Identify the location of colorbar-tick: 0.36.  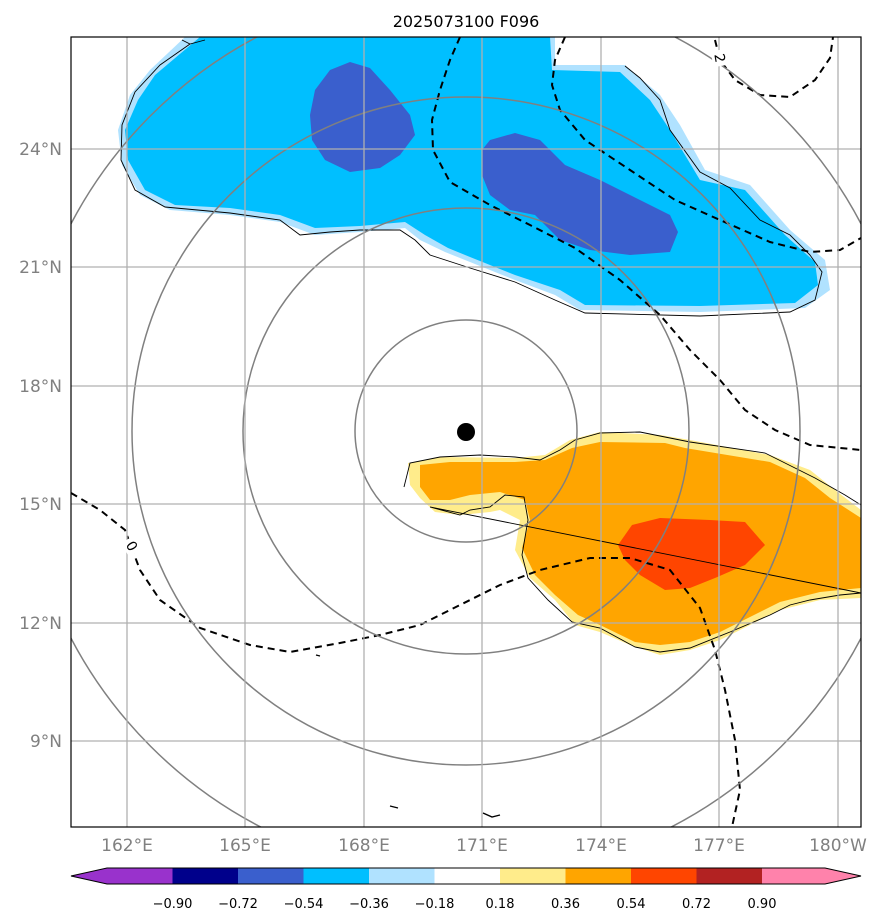
(565, 904).